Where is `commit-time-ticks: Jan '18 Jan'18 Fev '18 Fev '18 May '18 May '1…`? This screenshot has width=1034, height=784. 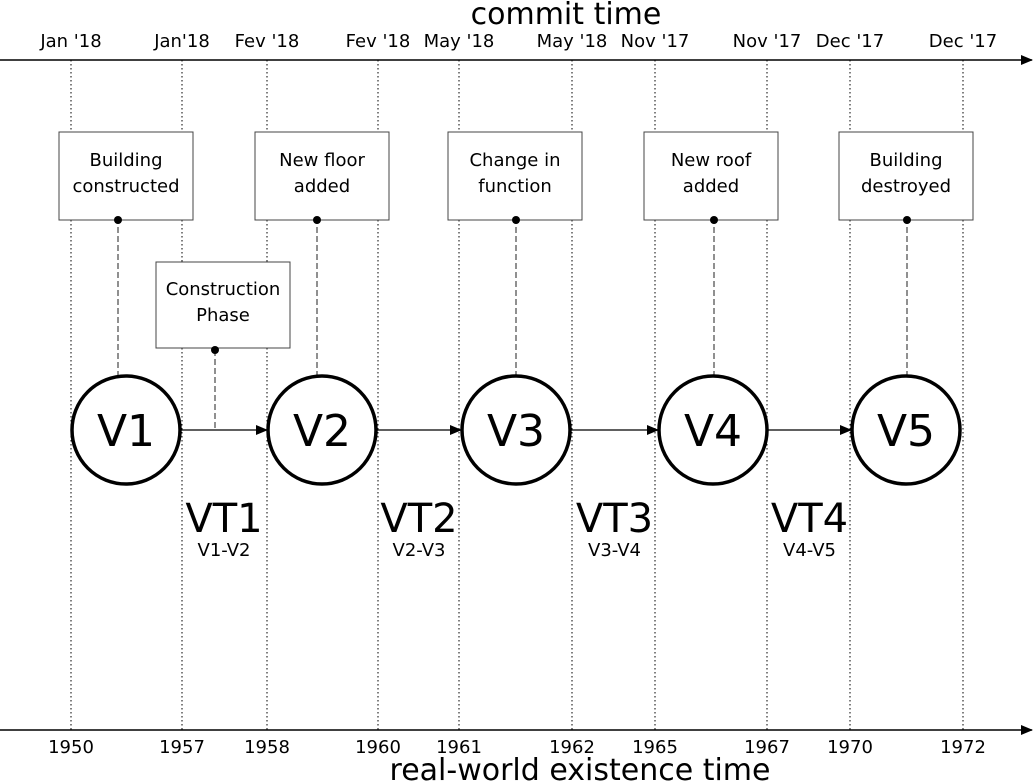 commit-time-ticks: Jan '18 Jan'18 Fev '18 Fev '18 May '18 May '1… is located at coordinates (518, 41).